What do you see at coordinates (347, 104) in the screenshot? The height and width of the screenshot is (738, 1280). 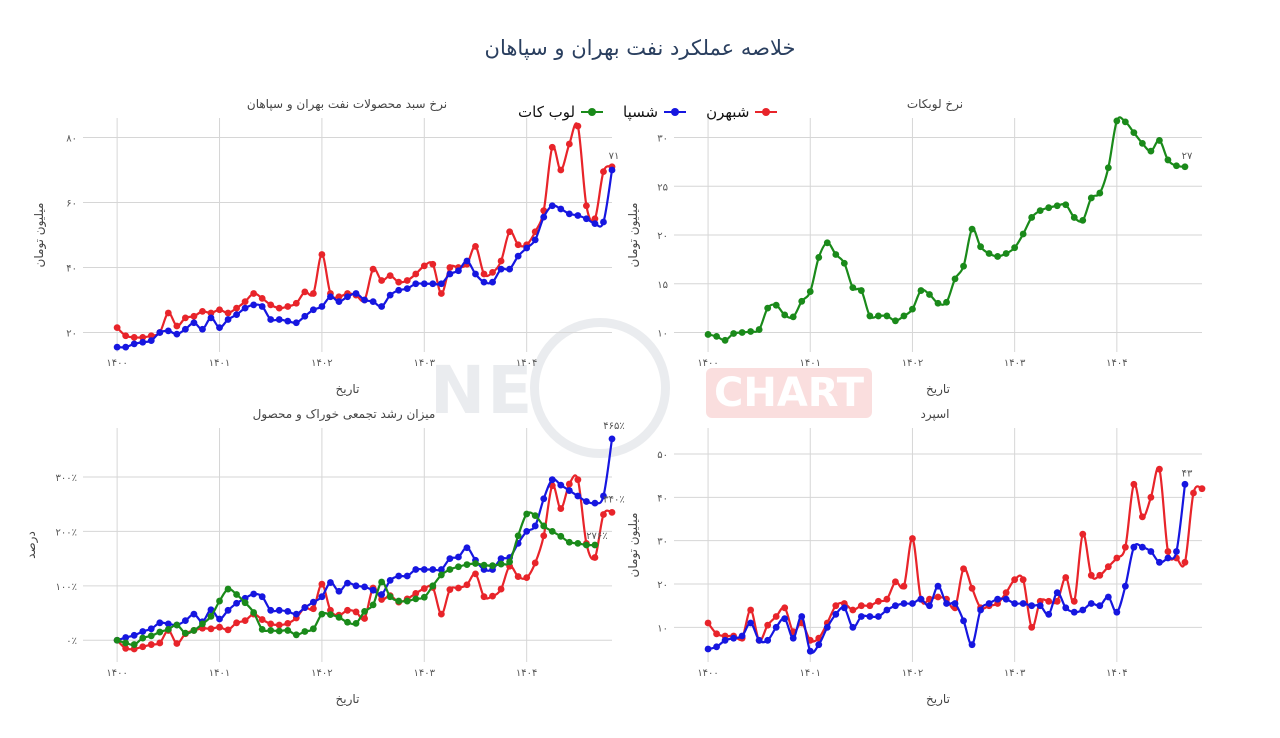 I see `chart-title: نرخ سبد محصولات نفت بهران و سپاهان` at bounding box center [347, 104].